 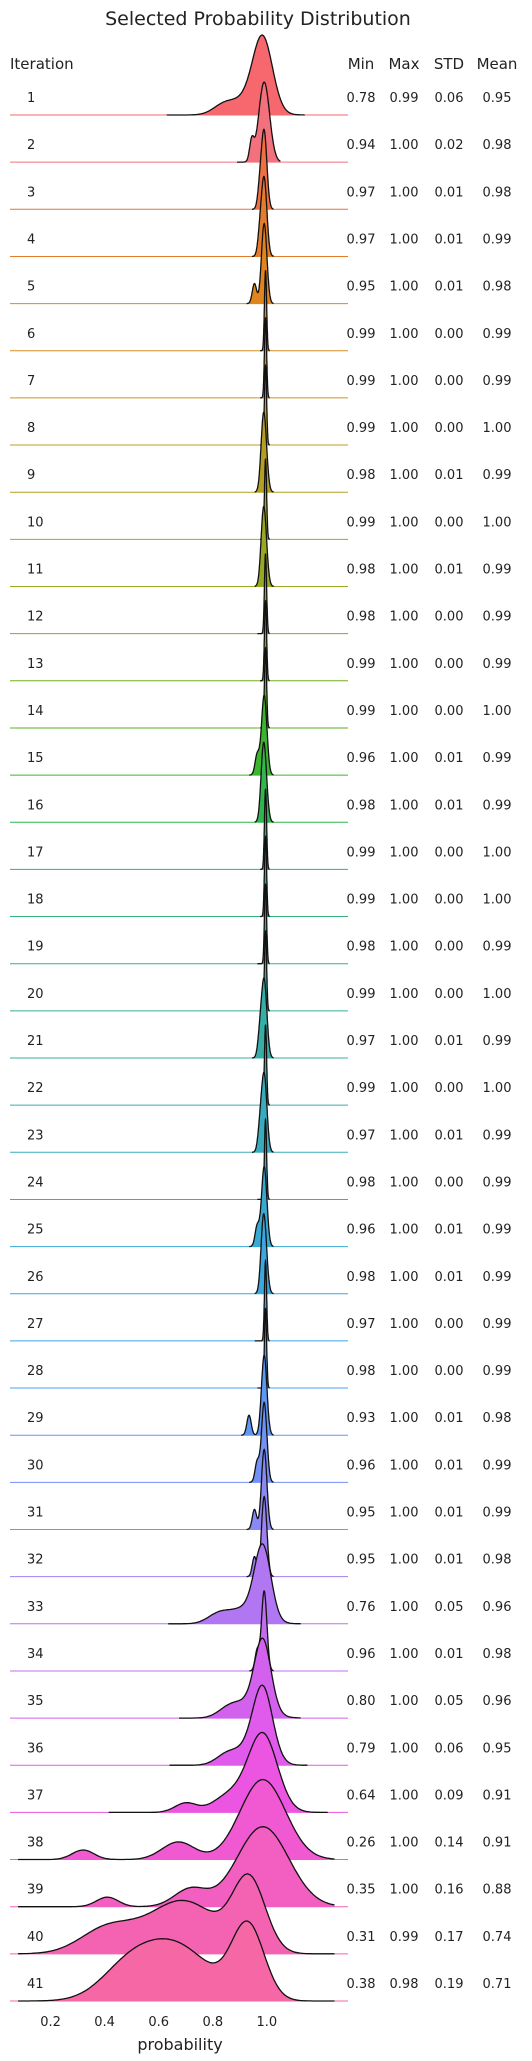 What do you see at coordinates (361, 617) in the screenshot?
I see `stat-min: 0.98` at bounding box center [361, 617].